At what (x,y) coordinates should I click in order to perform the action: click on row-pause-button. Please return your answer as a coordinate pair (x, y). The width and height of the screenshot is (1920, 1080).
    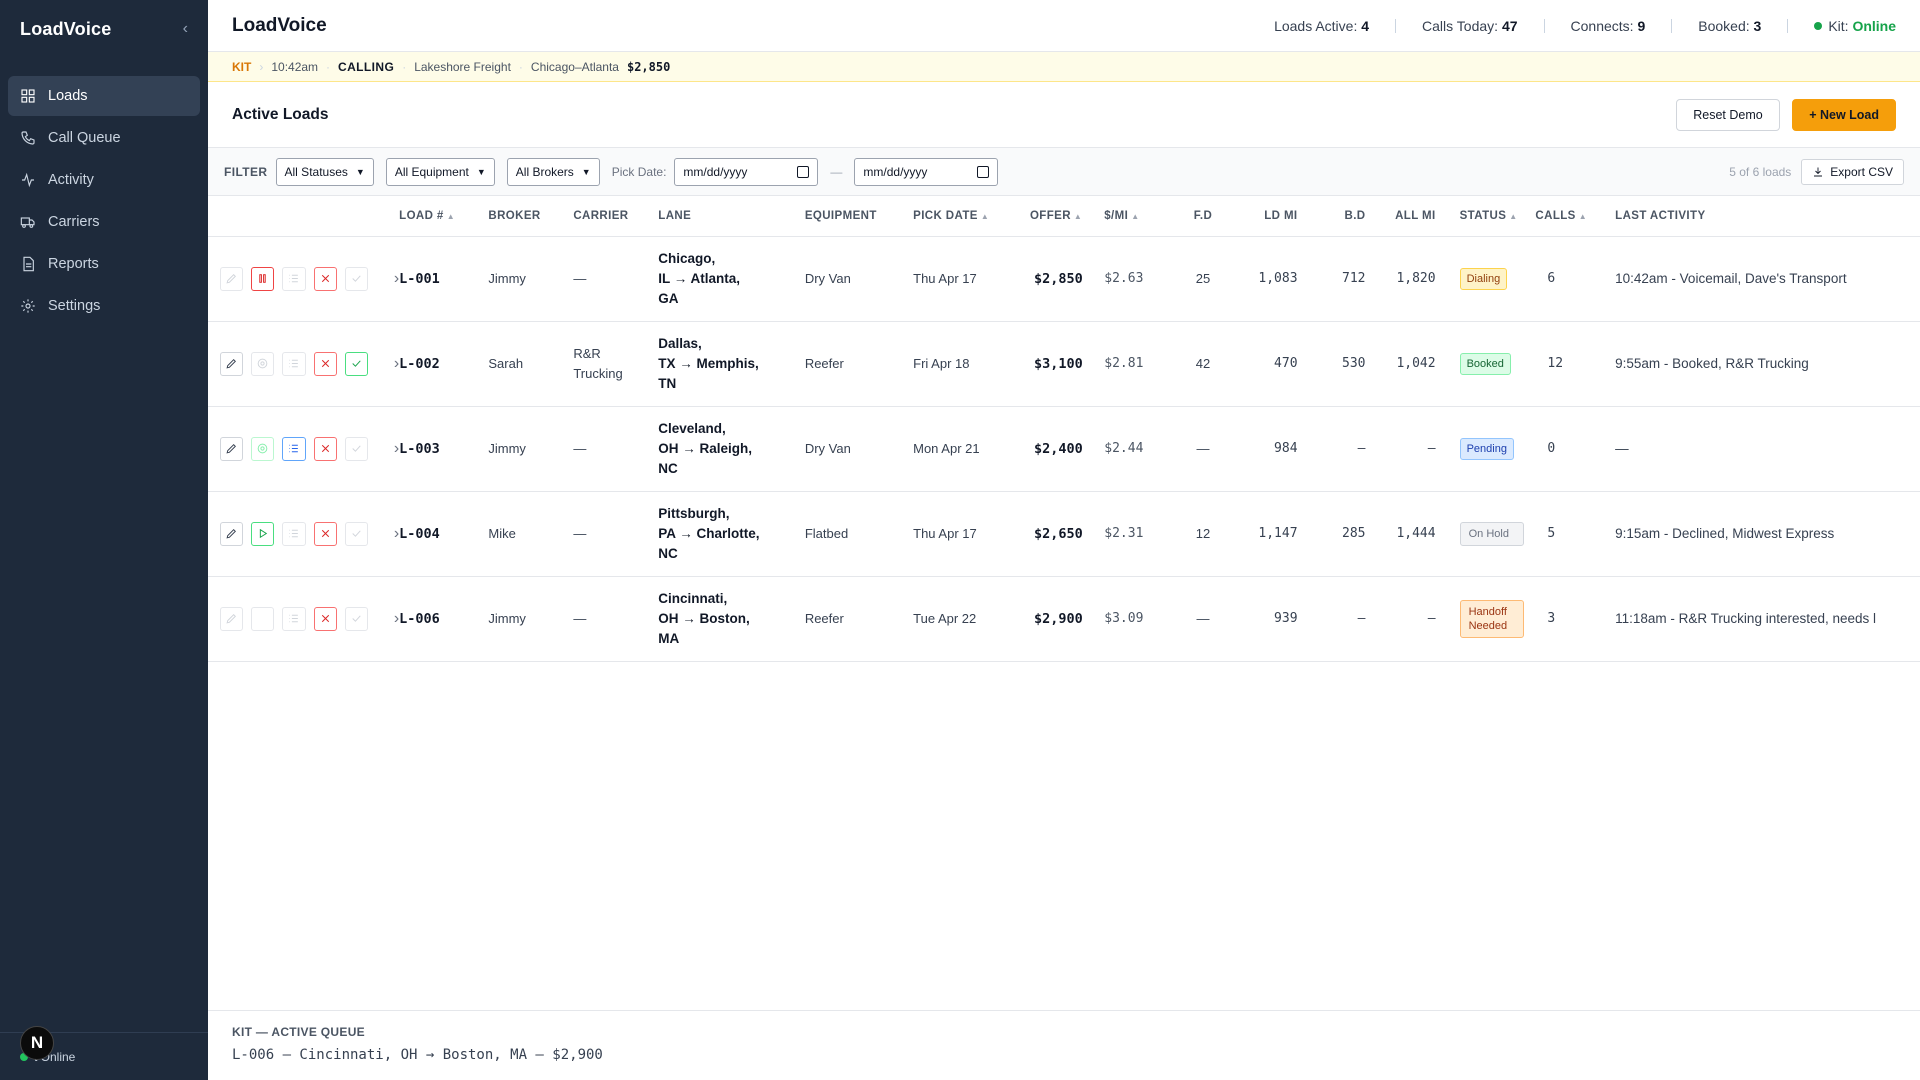
    Looking at the image, I should click on (263, 278).